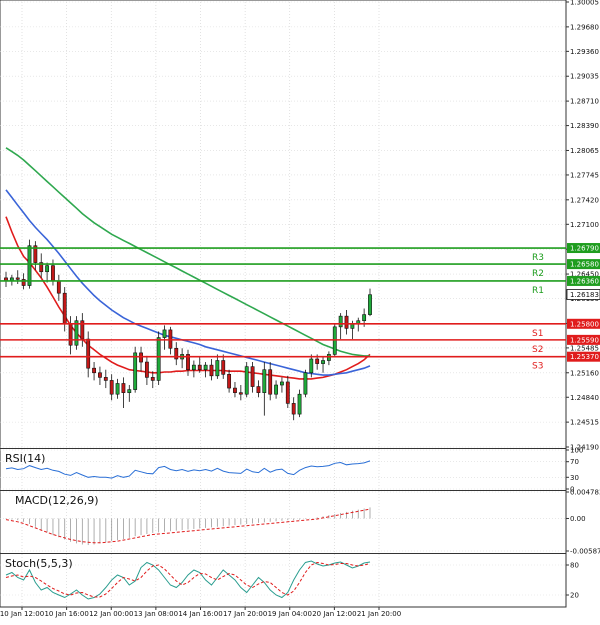 The image size is (600, 625). What do you see at coordinates (584, 200) in the screenshot?
I see `price-tick-label: 1.27420` at bounding box center [584, 200].